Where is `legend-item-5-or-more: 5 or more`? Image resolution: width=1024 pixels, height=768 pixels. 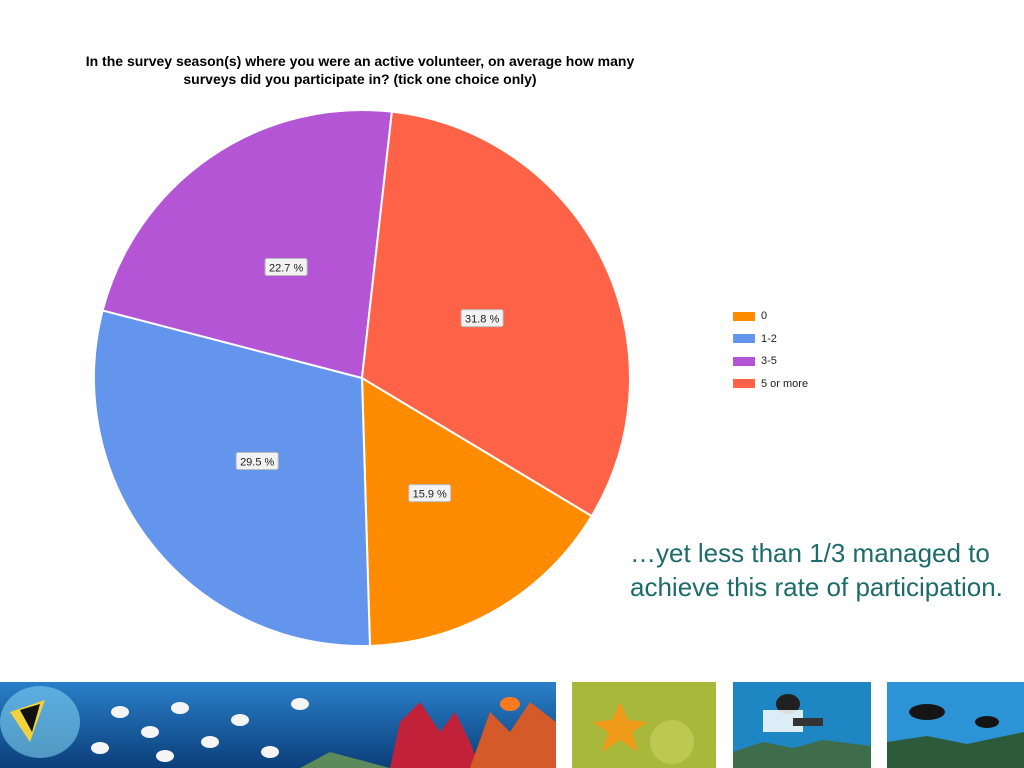 legend-item-5-or-more: 5 or more is located at coordinates (770, 384).